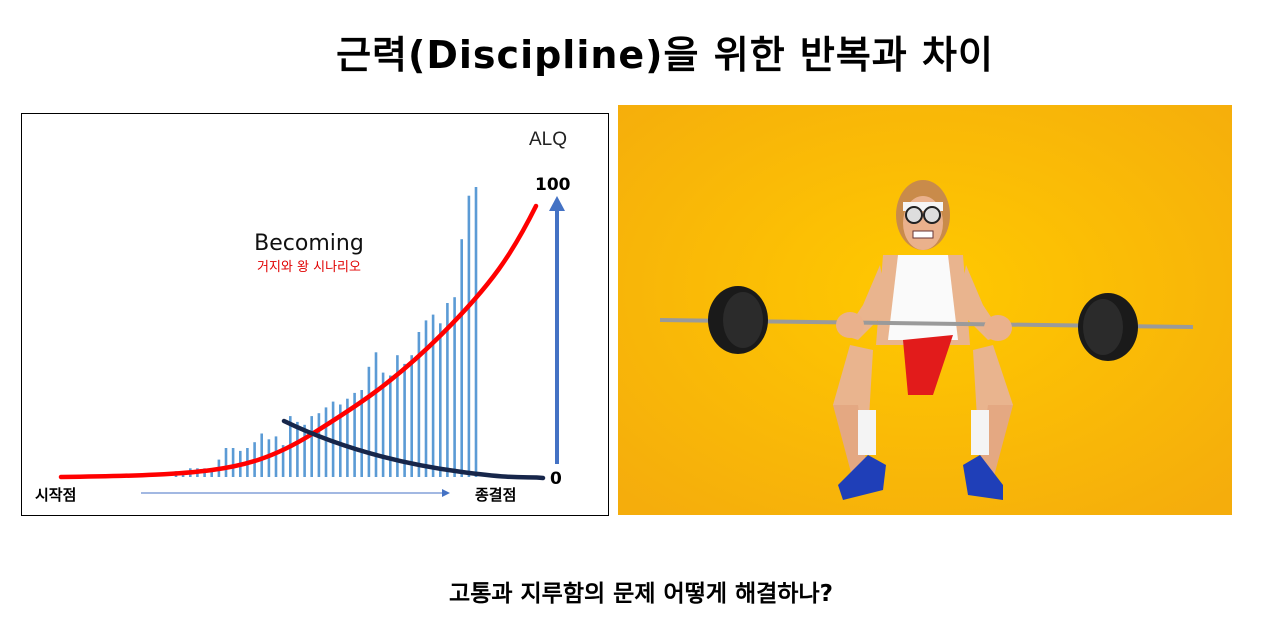 The height and width of the screenshot is (636, 1270). Describe the element at coordinates (495, 495) in the screenshot. I see `x-end-label: 종결점` at that location.